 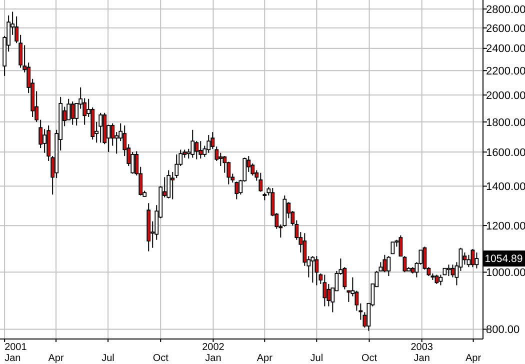 I want to click on y-tick-label: 1200.00, so click(x=505, y=226).